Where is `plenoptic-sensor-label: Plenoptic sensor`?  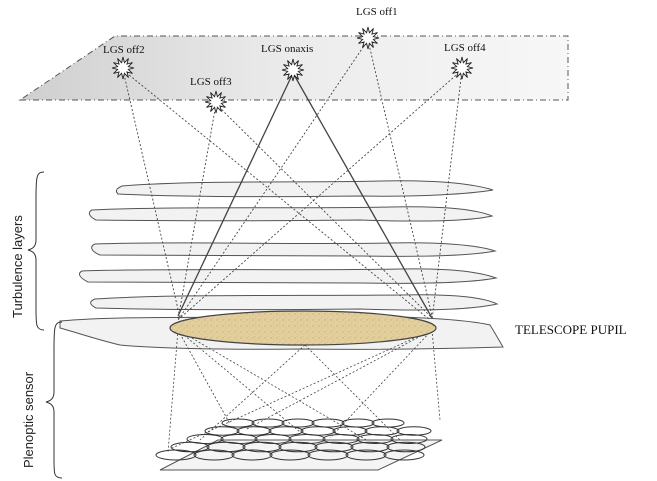 plenoptic-sensor-label: Plenoptic sensor is located at coordinates (28, 419).